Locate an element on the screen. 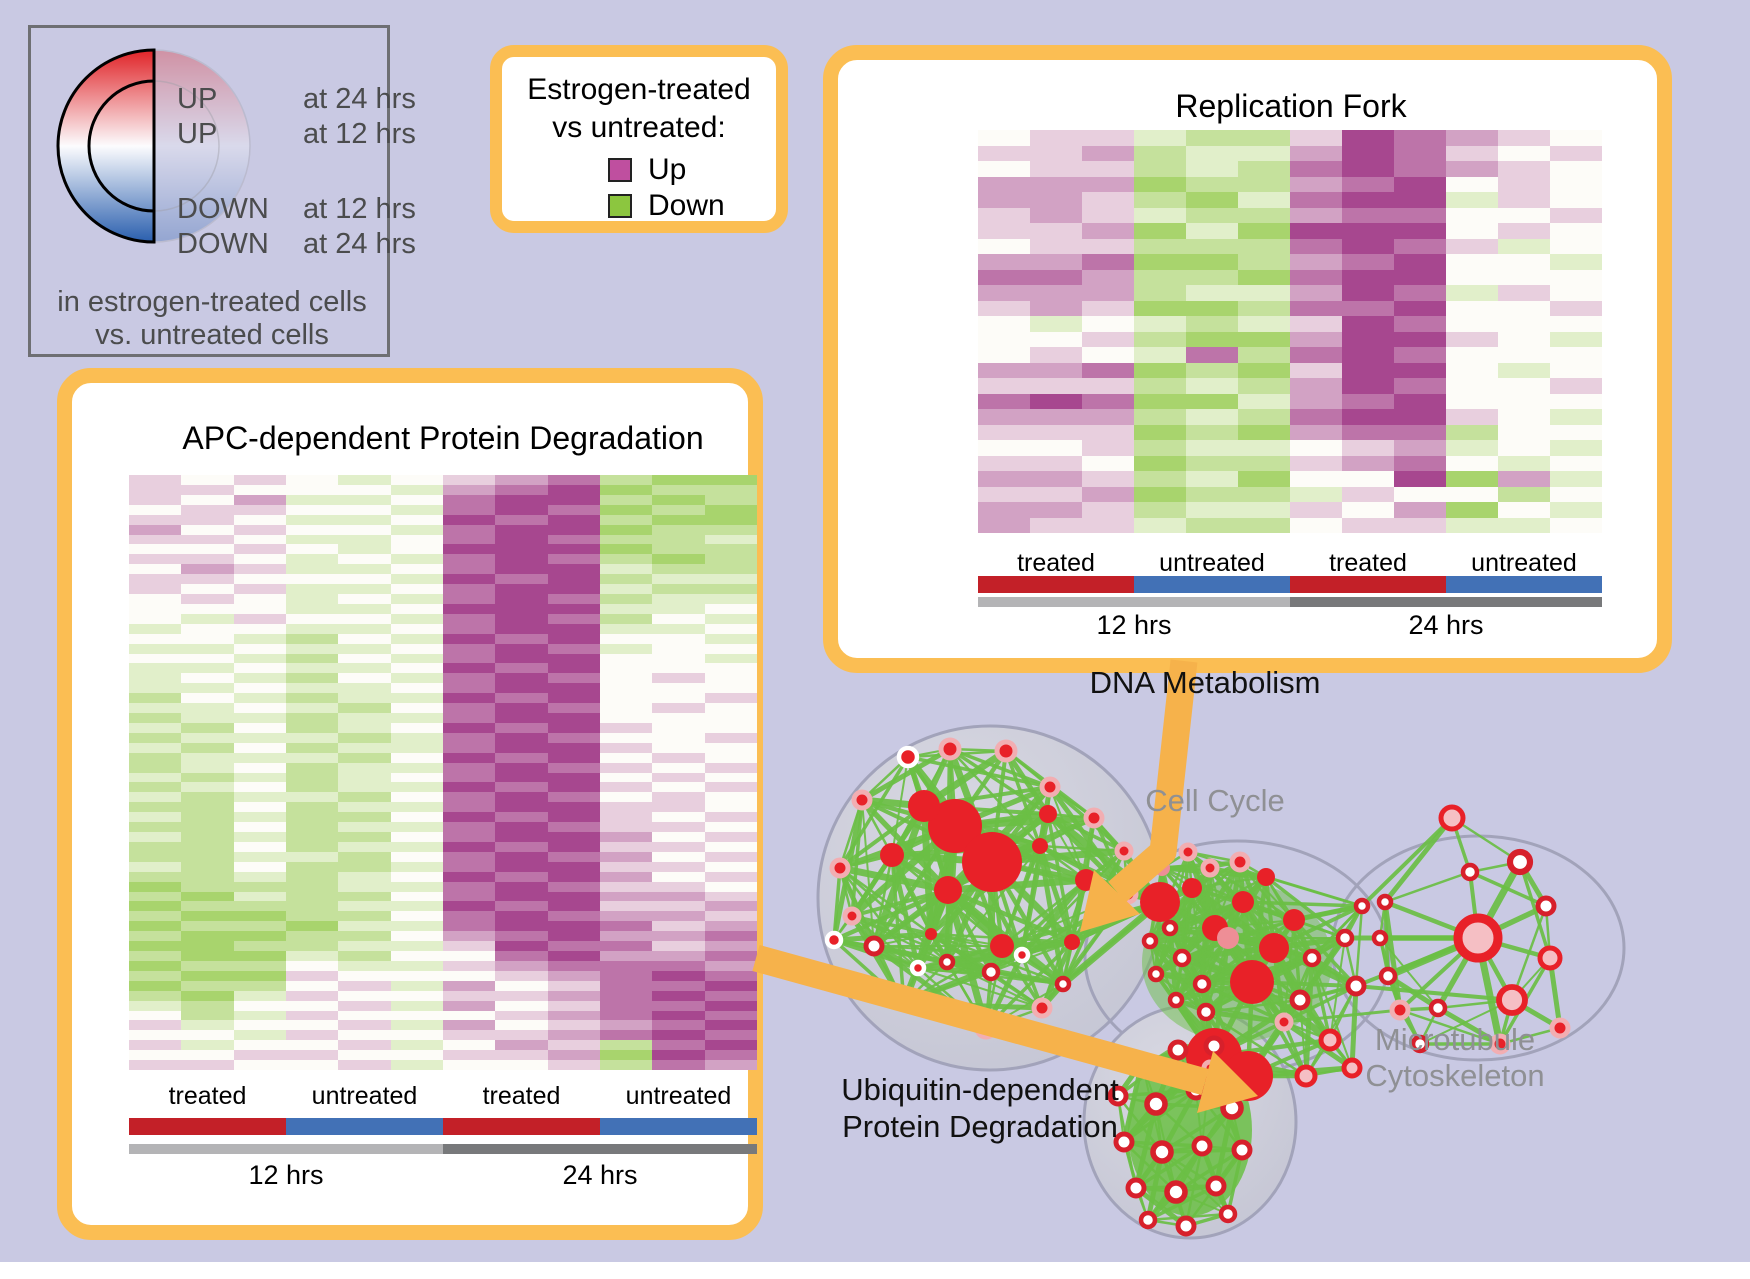  gene-node-white-ring-red-center is located at coordinates (918, 968).